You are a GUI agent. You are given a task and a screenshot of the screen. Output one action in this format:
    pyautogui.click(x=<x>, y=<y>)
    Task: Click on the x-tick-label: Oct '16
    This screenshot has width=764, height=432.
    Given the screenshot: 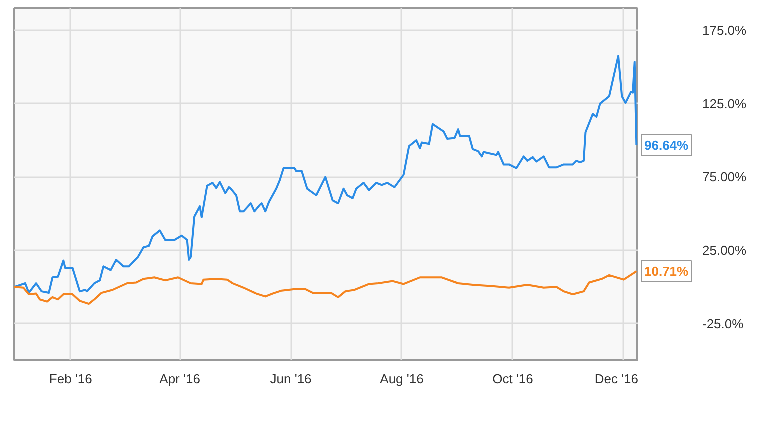 What is the action you would take?
    pyautogui.click(x=513, y=379)
    